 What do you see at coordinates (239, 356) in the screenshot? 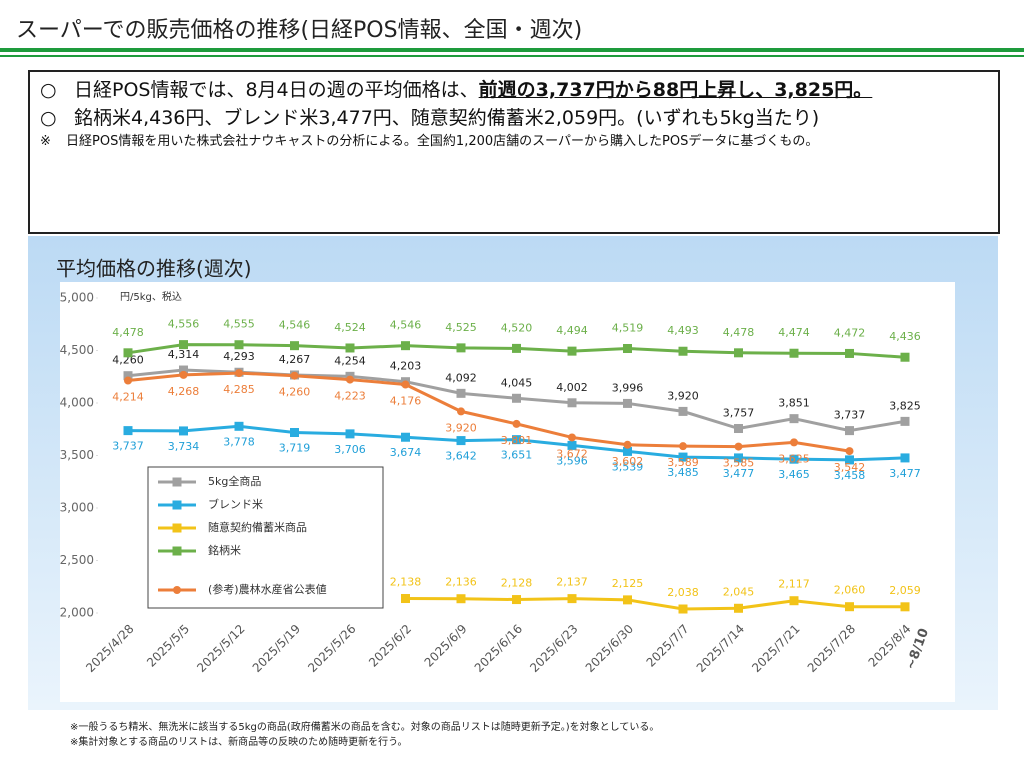
I see `data-label: 4,293` at bounding box center [239, 356].